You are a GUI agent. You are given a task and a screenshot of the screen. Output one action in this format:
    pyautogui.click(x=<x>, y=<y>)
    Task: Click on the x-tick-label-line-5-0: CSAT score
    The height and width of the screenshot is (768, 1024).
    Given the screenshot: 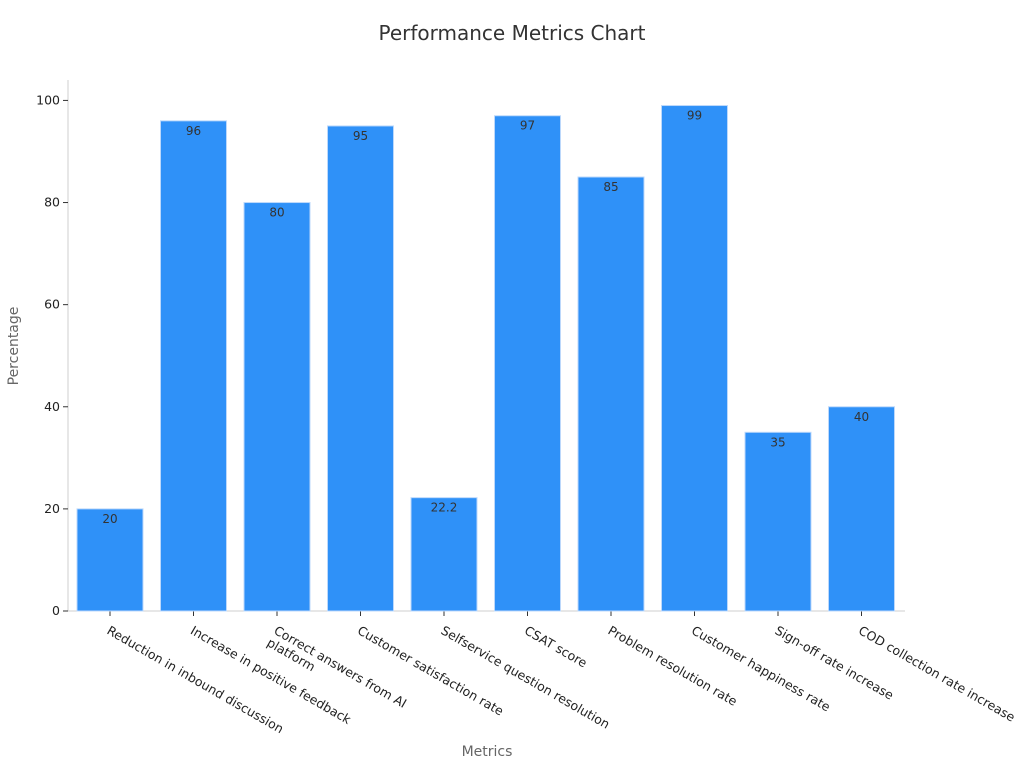 What is the action you would take?
    pyautogui.click(x=556, y=647)
    